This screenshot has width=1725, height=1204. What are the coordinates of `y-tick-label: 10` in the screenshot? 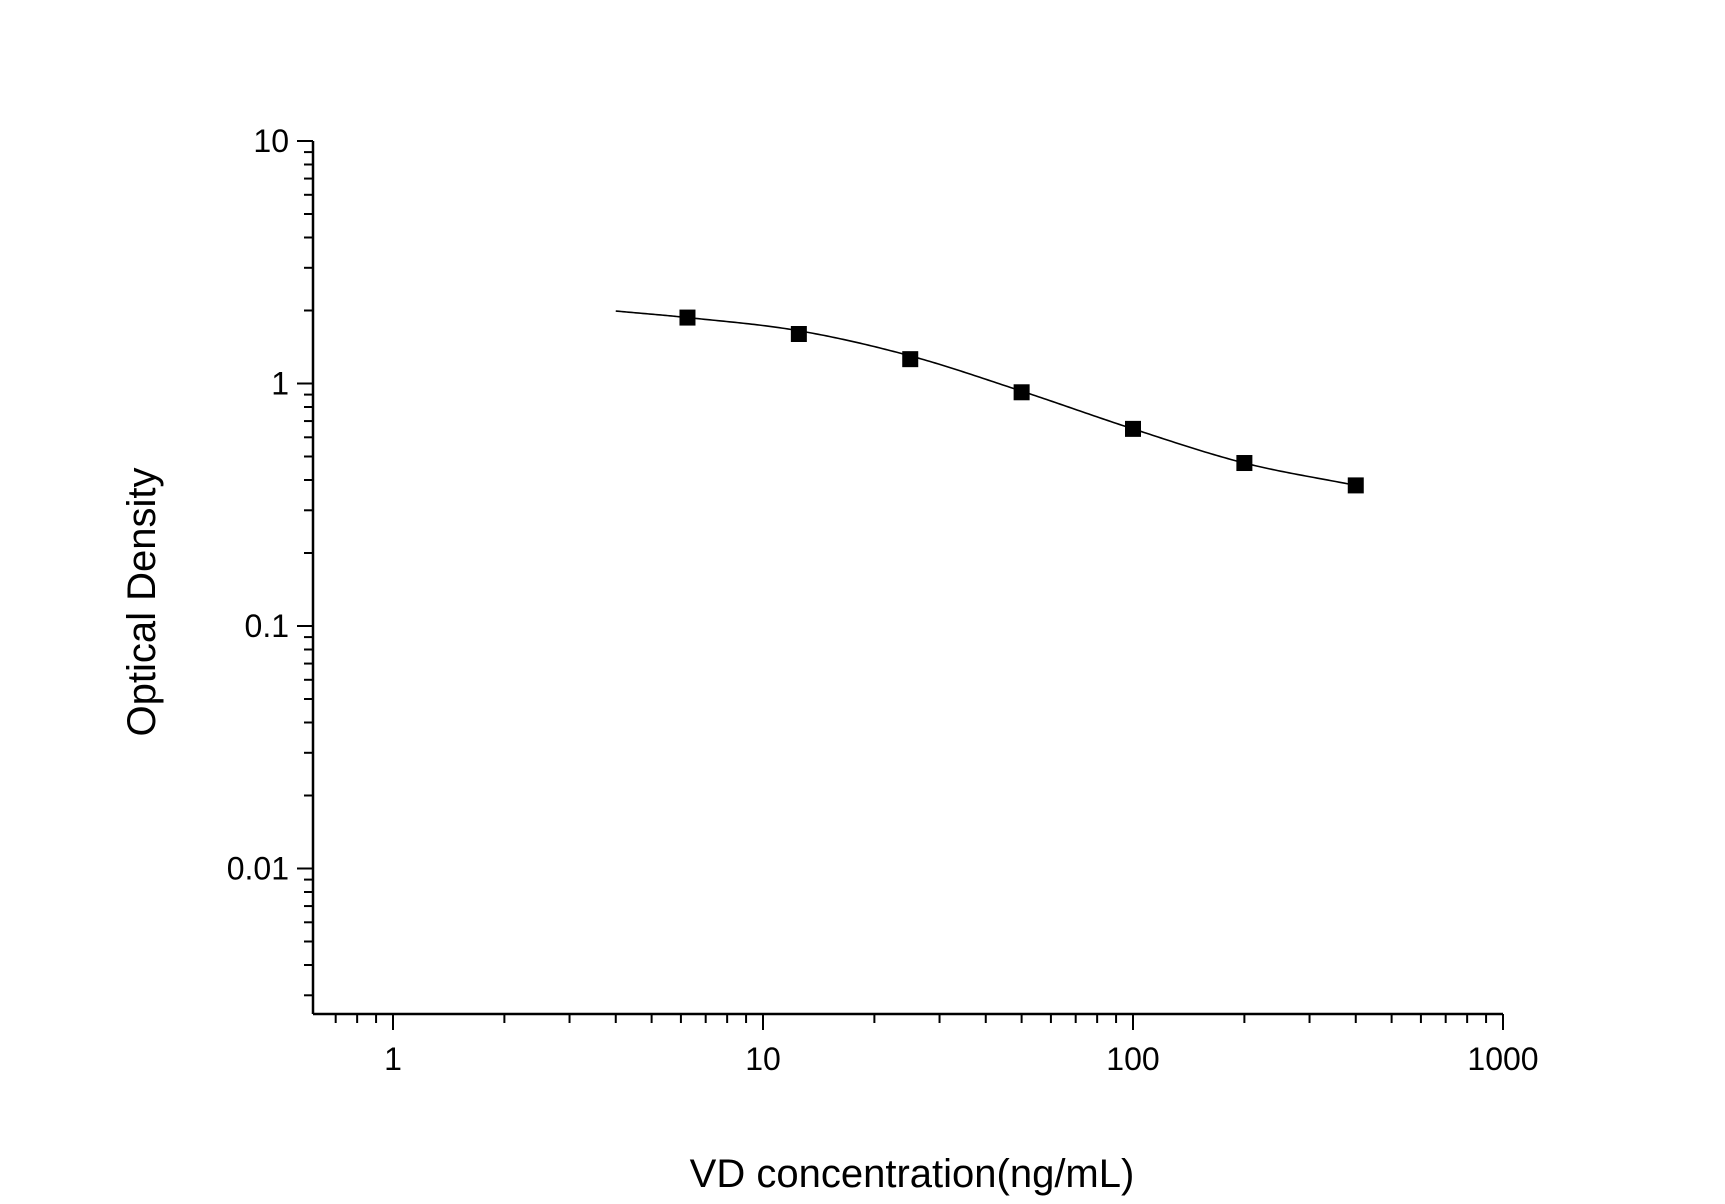 It's located at (271, 141).